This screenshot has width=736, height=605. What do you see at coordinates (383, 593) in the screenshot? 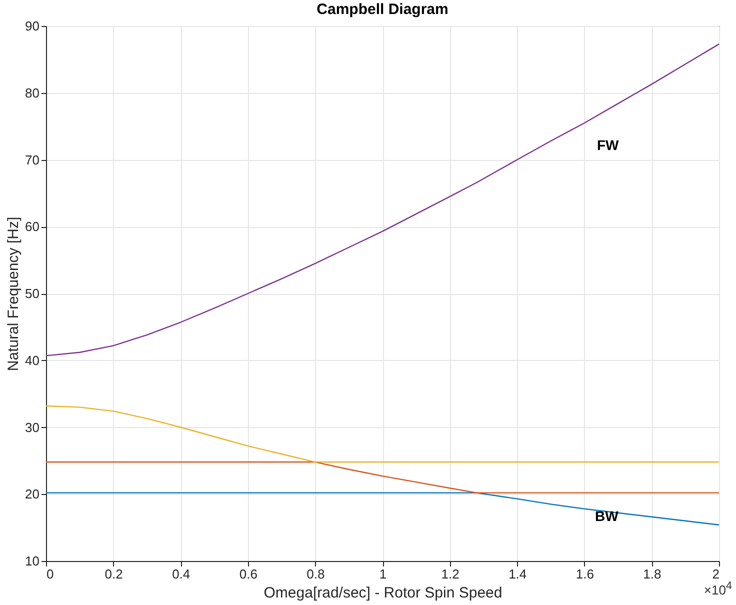
I see `x-axis-title: Omega[rad/sec] - Rotor Spin Speed` at bounding box center [383, 593].